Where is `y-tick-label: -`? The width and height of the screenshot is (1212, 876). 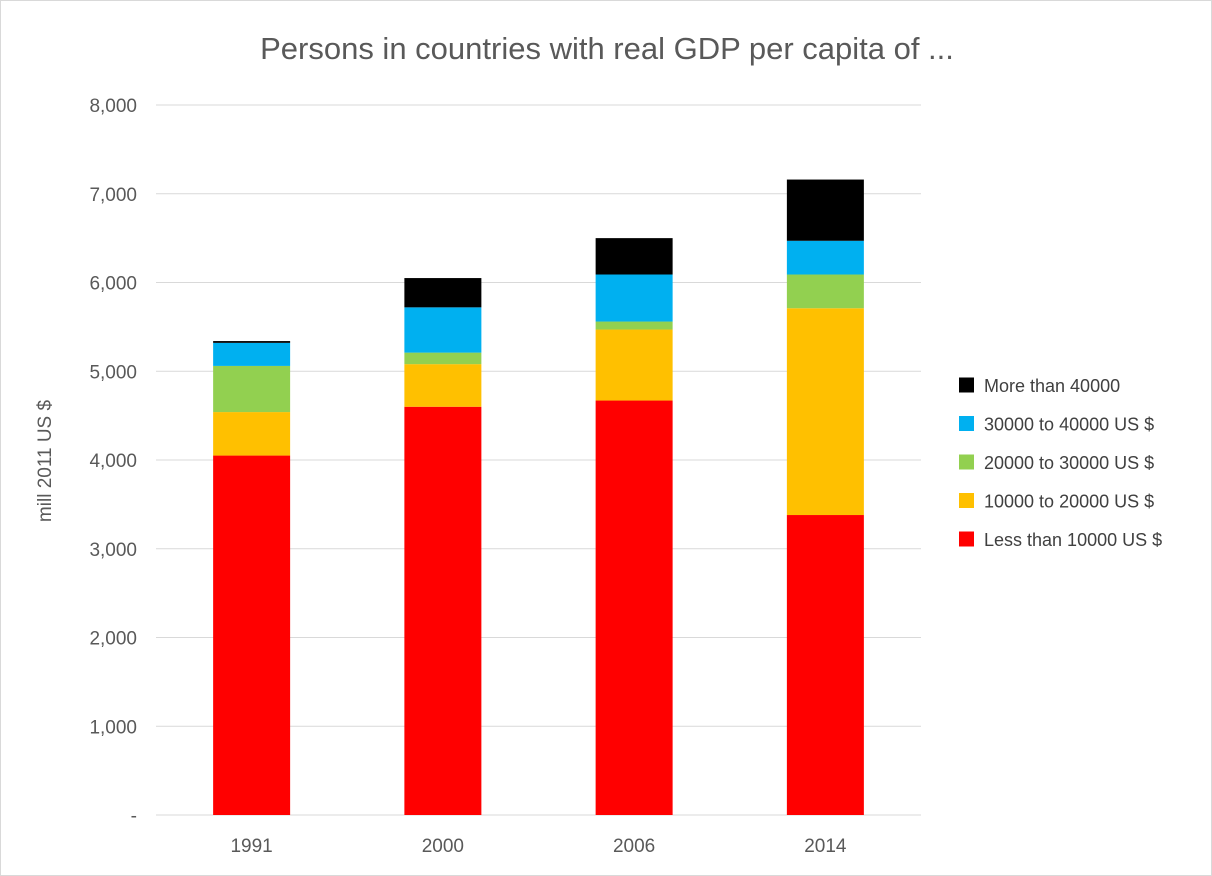 y-tick-label: - is located at coordinates (134, 816).